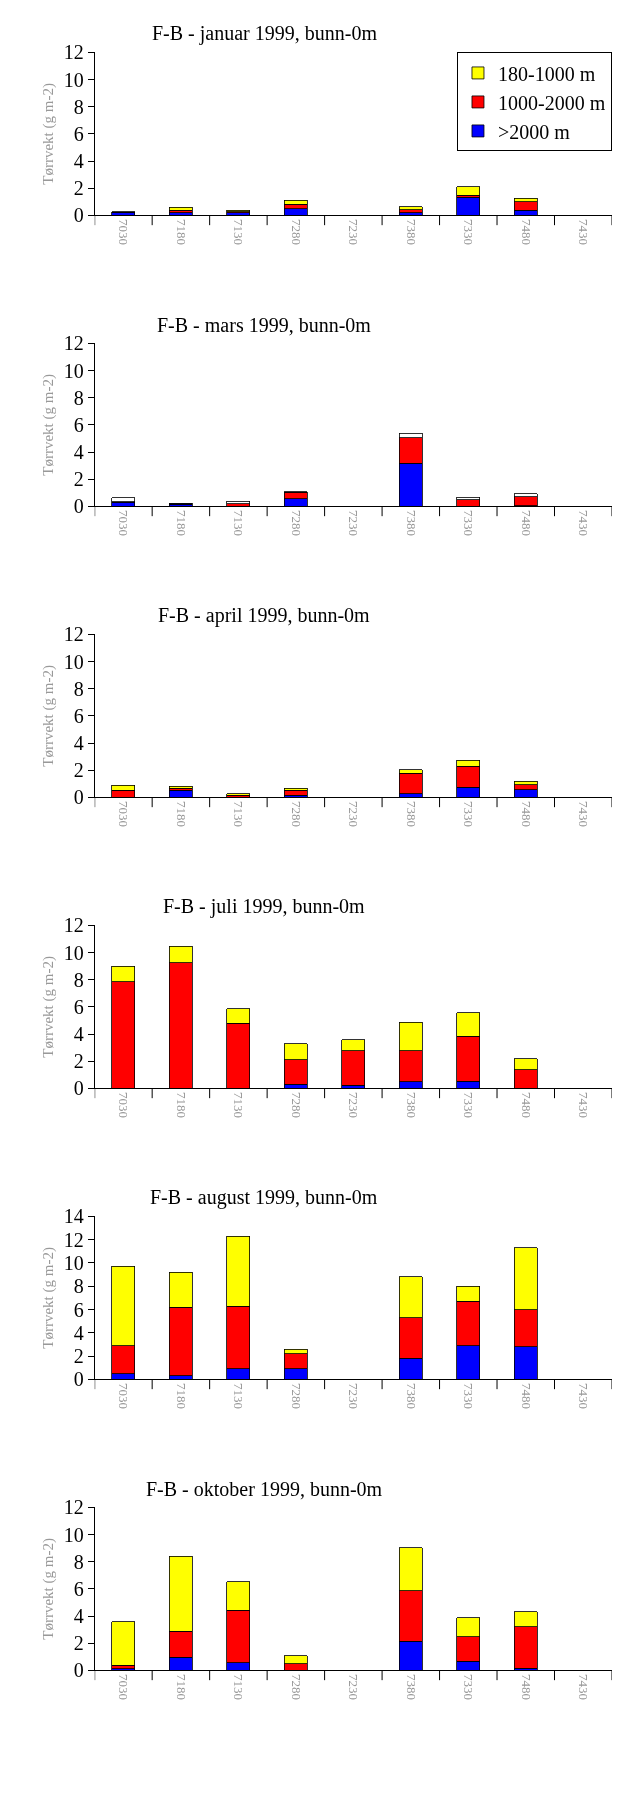 This screenshot has height=1807, width=625. I want to click on chart-title: F-B - oktober 1999, bunn-0m, so click(264, 1489).